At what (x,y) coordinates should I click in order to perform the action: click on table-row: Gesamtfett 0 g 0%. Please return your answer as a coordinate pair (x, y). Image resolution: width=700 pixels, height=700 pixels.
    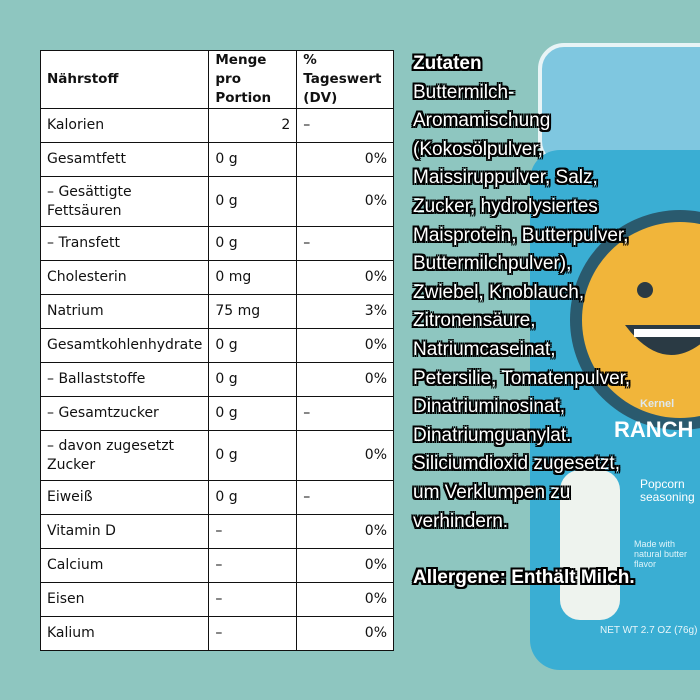
    Looking at the image, I should click on (216, 159).